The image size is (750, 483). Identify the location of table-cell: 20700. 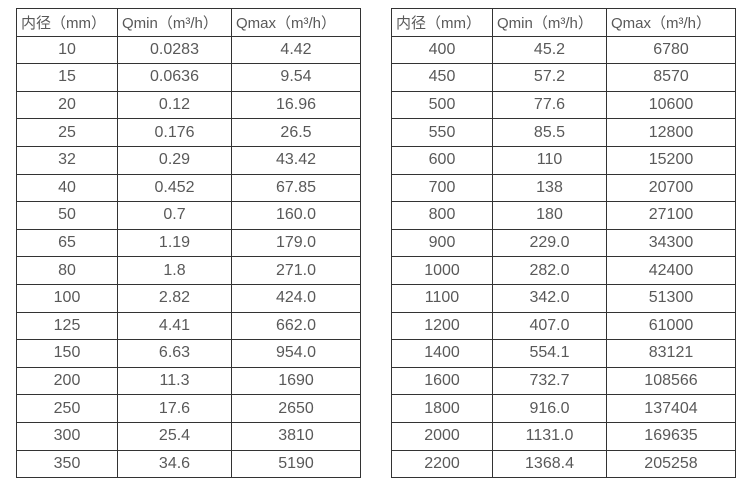
(671, 188).